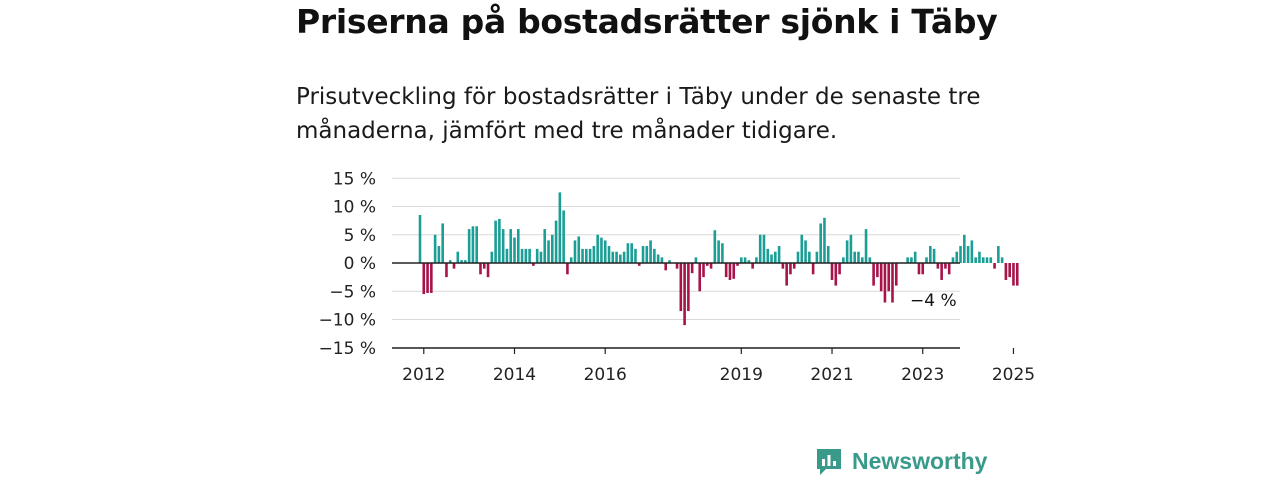  I want to click on y-tick-label: 15 %, so click(354, 179).